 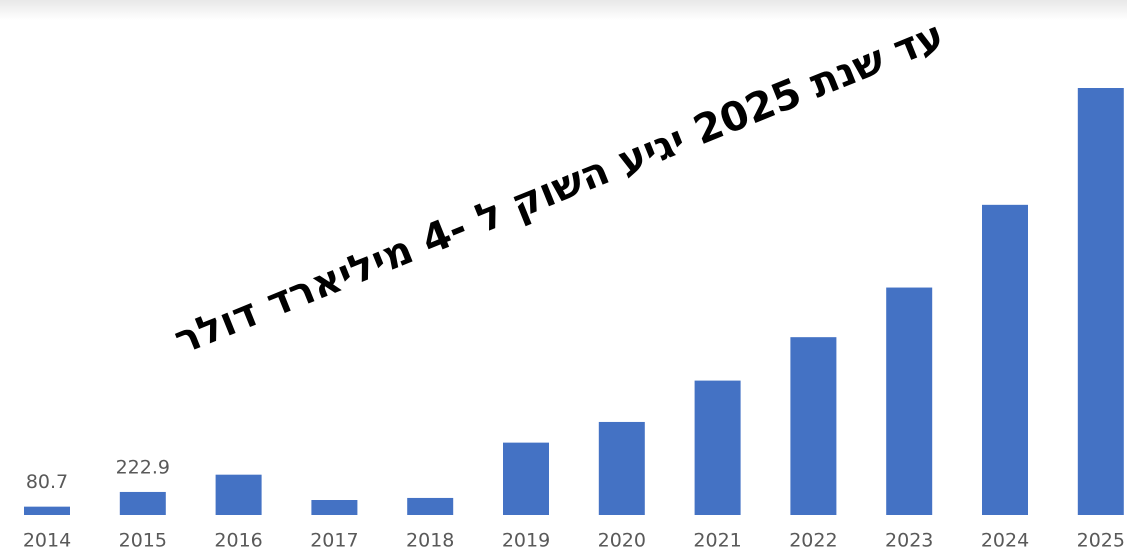 I want to click on x-tick-label: 2015, so click(x=143, y=541).